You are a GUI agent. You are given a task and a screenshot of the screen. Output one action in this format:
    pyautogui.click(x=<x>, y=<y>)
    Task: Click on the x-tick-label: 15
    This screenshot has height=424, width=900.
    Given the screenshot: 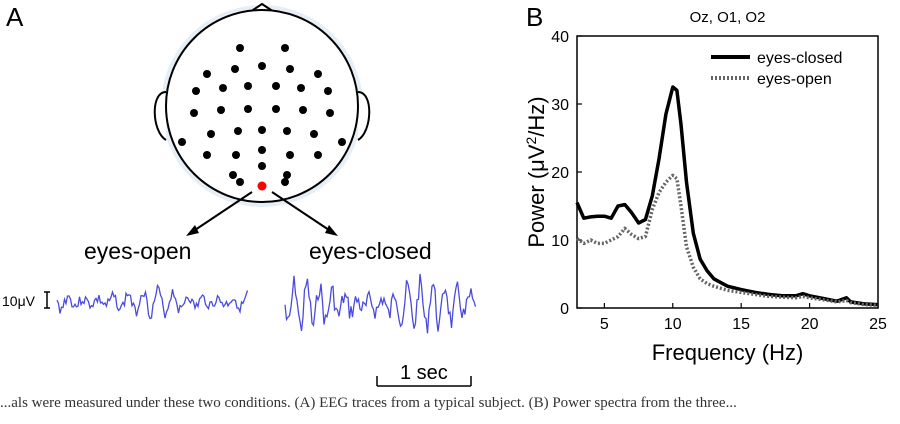 What is the action you would take?
    pyautogui.click(x=741, y=324)
    